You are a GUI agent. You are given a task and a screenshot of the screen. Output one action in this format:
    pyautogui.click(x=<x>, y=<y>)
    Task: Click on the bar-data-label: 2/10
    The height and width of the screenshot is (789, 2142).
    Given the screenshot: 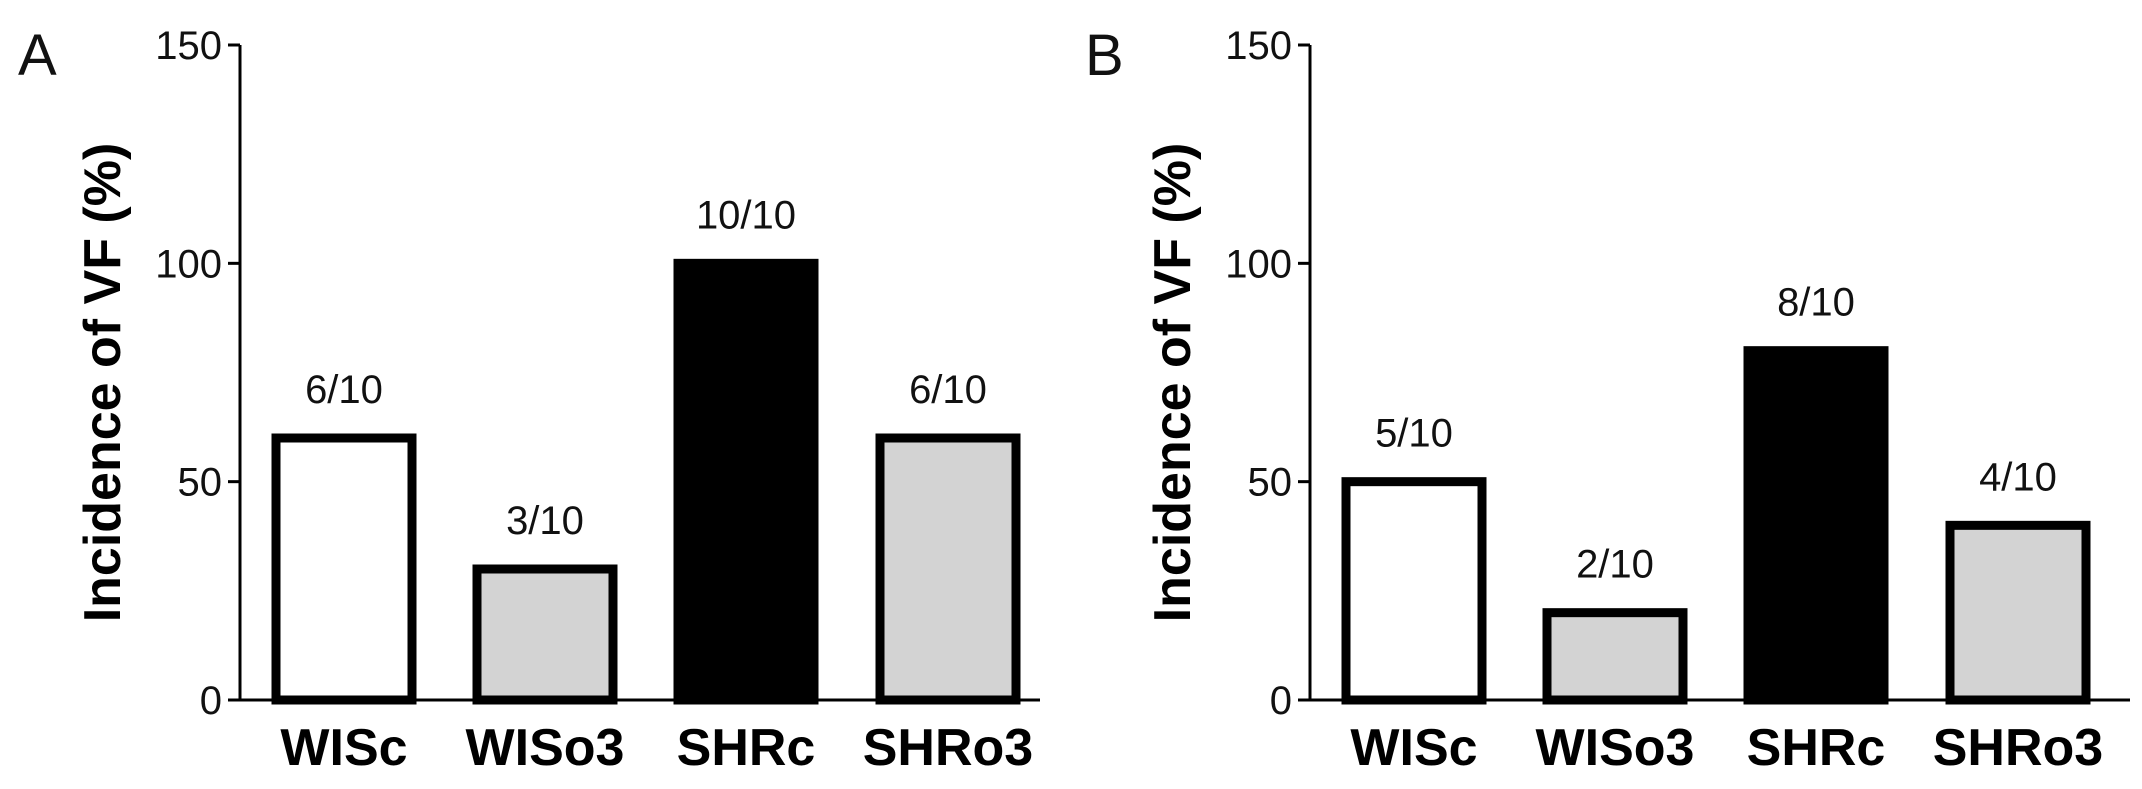 What is the action you would take?
    pyautogui.click(x=1615, y=565)
    